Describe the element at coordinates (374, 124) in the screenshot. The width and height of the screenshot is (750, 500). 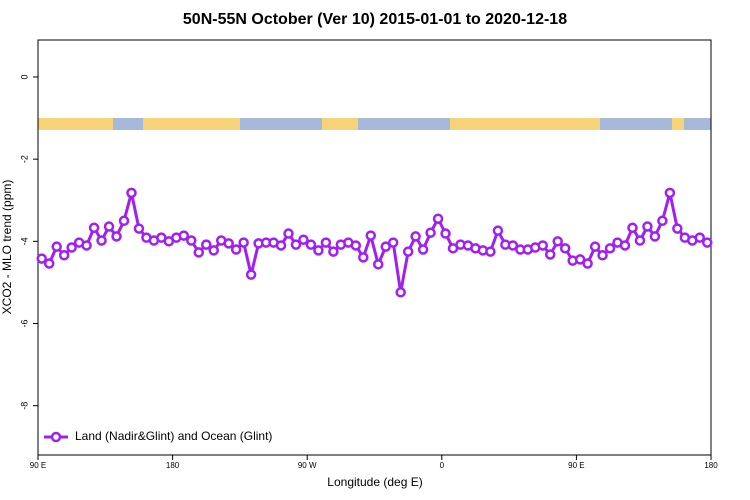
I see `land-ocean-band` at that location.